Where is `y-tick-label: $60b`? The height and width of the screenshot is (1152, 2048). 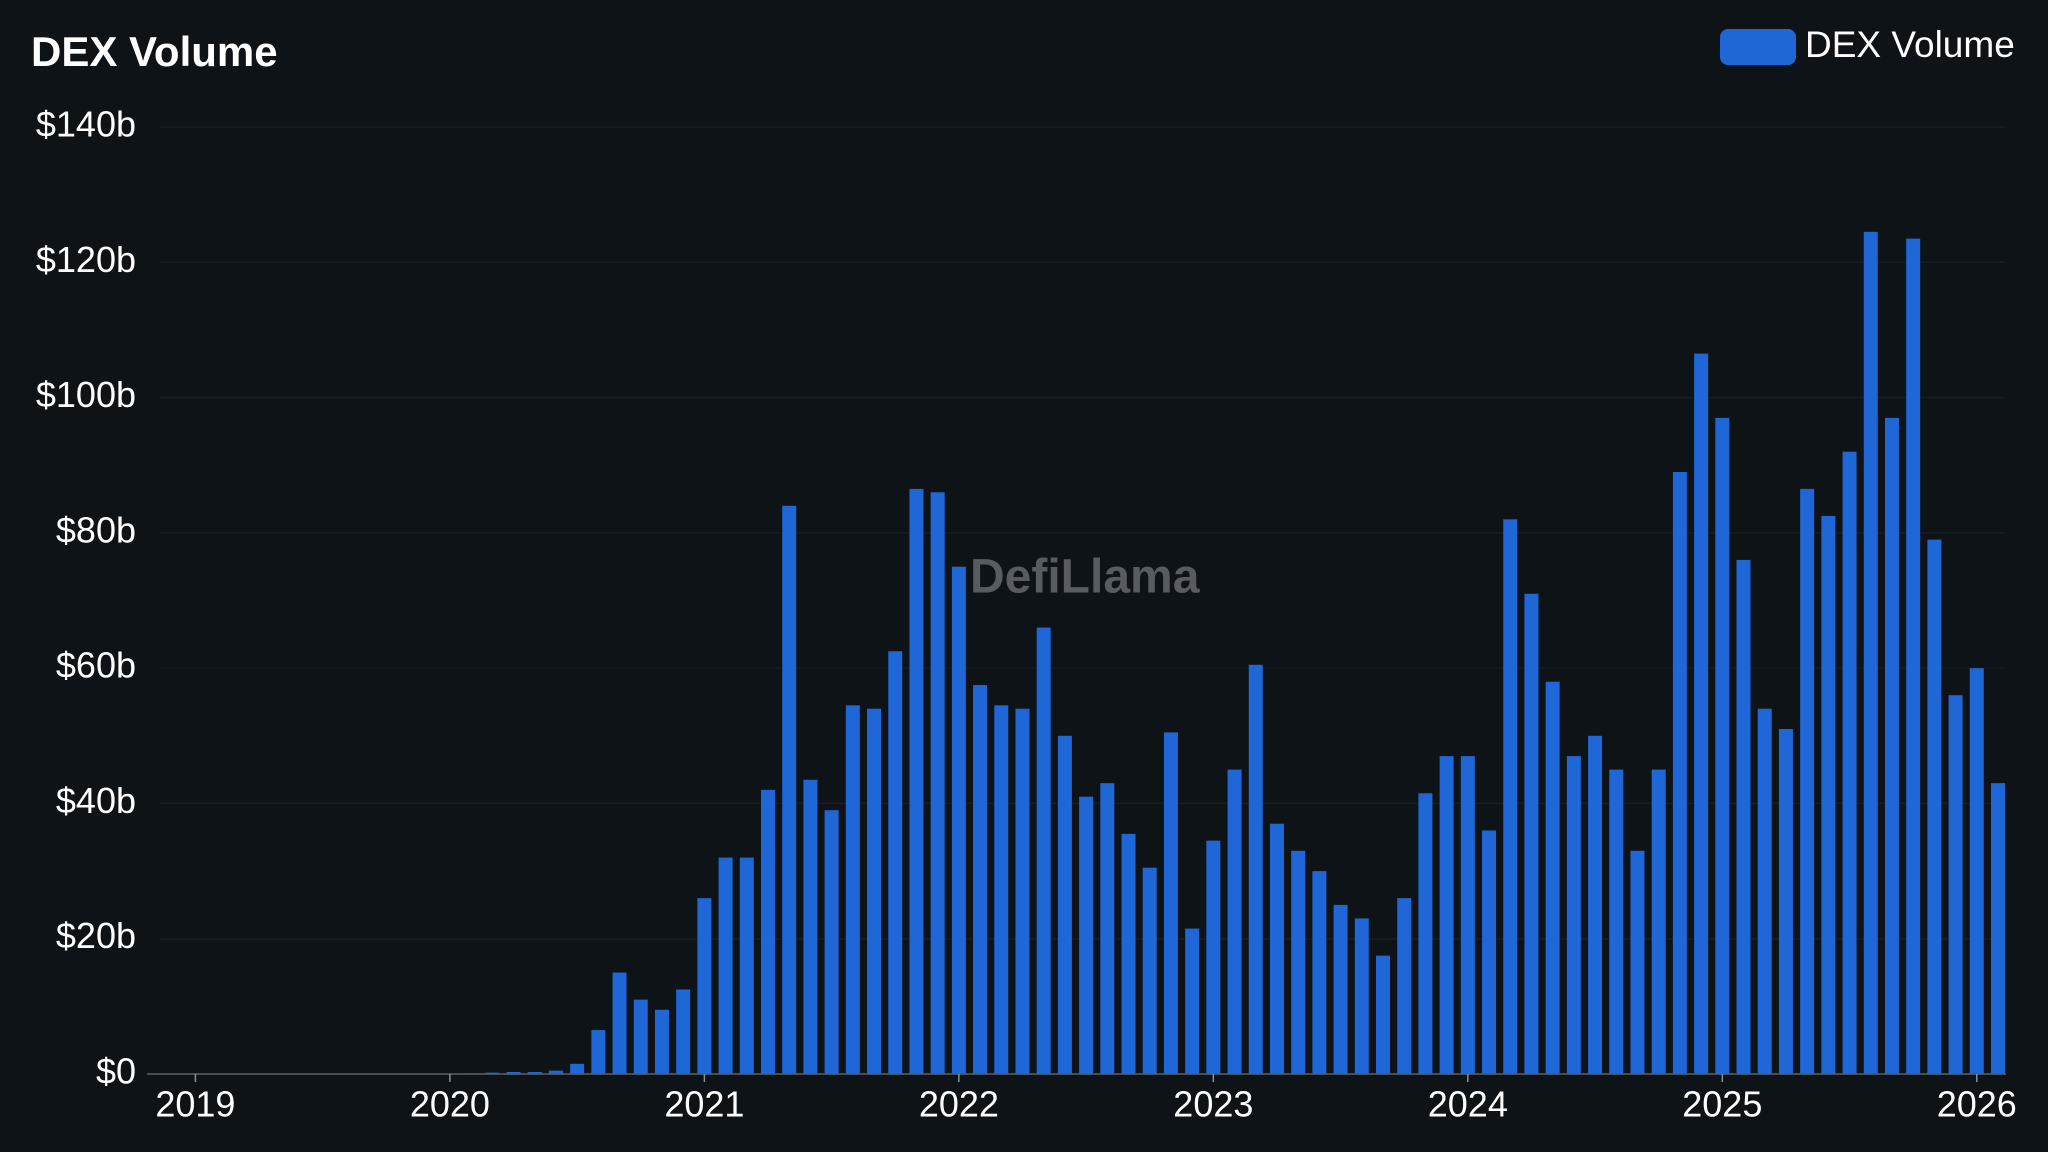
y-tick-label: $60b is located at coordinates (96, 665).